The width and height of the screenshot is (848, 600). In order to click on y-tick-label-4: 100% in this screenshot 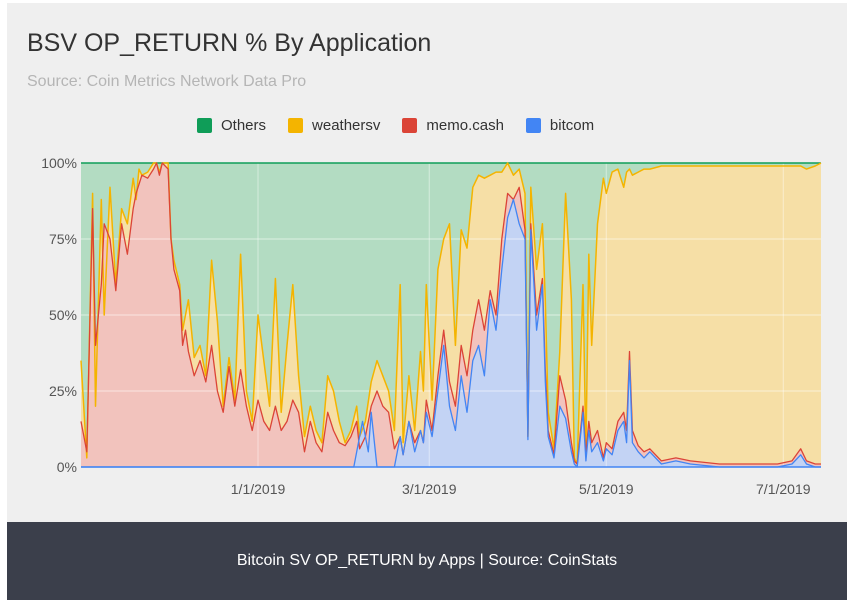, I will do `click(59, 163)`.